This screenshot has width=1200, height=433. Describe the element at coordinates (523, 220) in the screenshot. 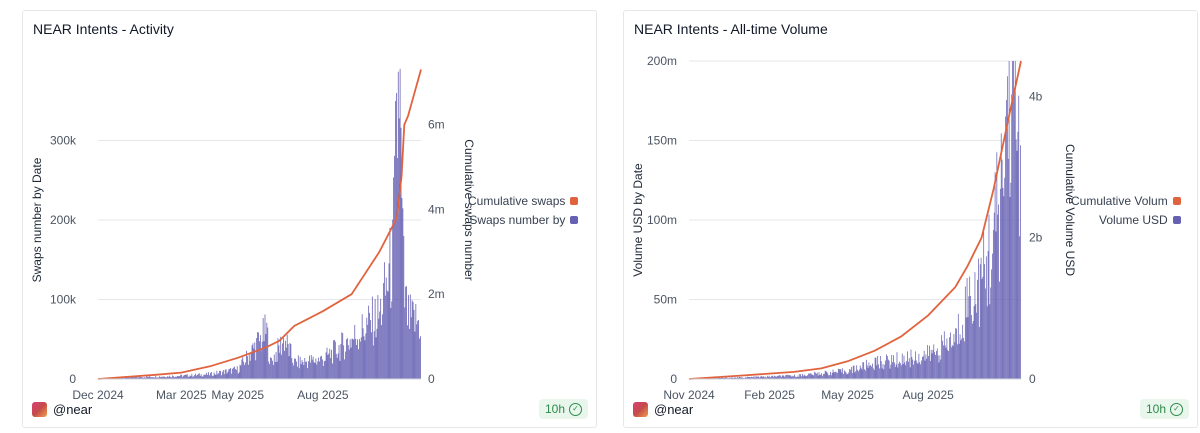

I see `legend-item-bars: Swaps number by` at that location.